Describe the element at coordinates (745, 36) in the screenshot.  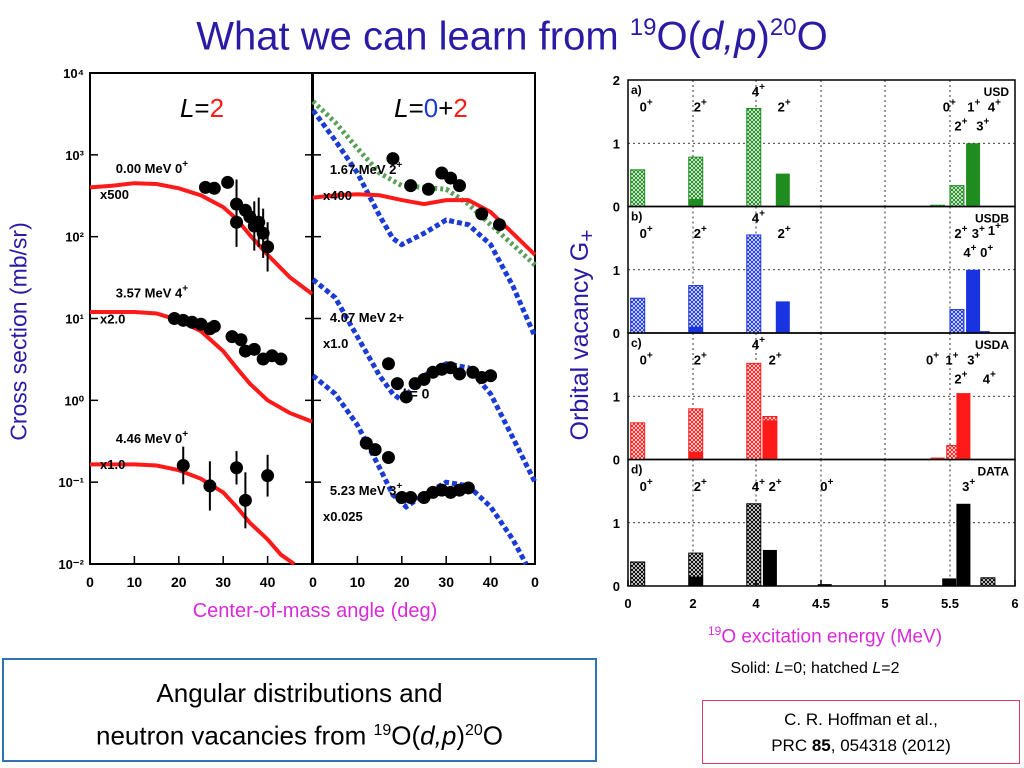
I see `title-p: p` at that location.